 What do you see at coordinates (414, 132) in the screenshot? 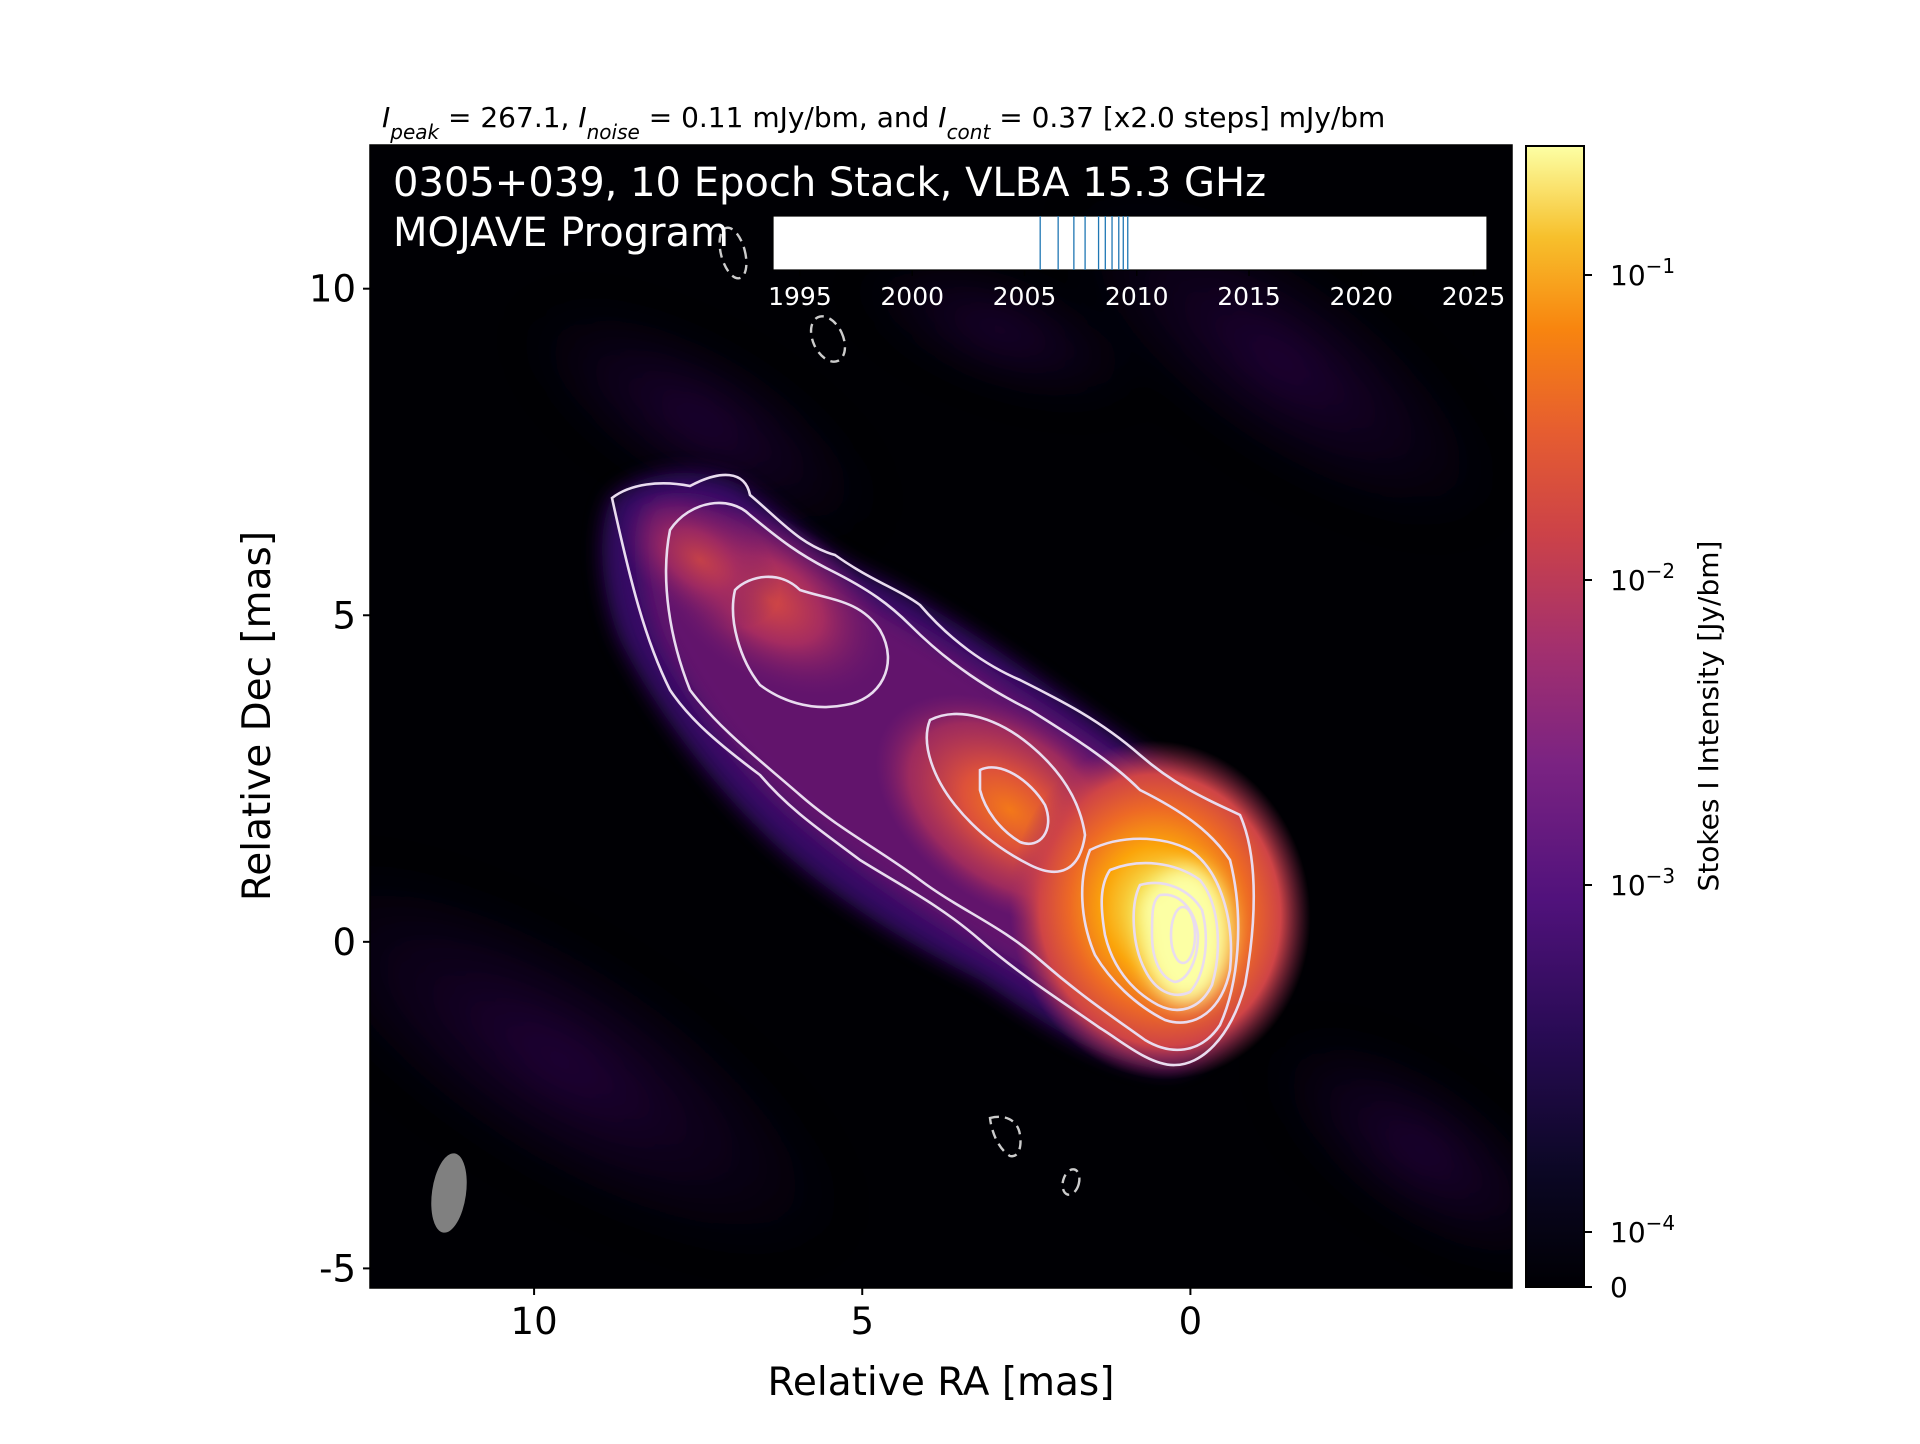
I see `i-peak-subscript: peak` at bounding box center [414, 132].